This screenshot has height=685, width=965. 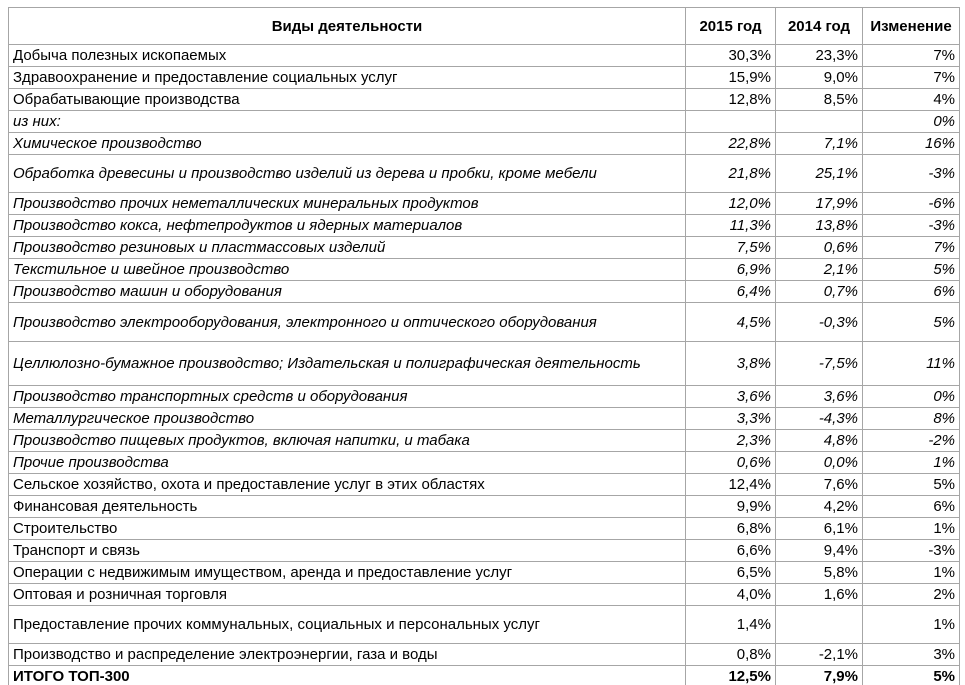 I want to click on value-2014-cell: 9,4%, so click(x=819, y=550).